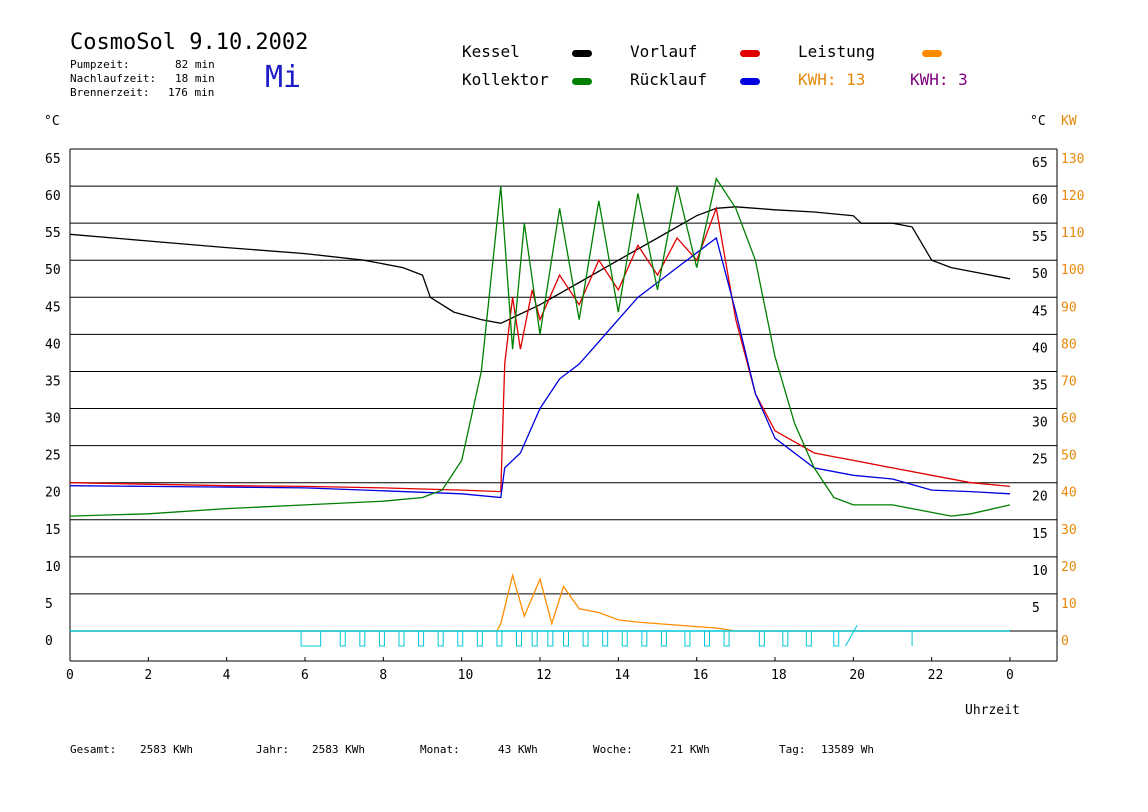 The image size is (1148, 812). Describe the element at coordinates (53, 196) in the screenshot. I see `y-tick-label-left: 60` at that location.